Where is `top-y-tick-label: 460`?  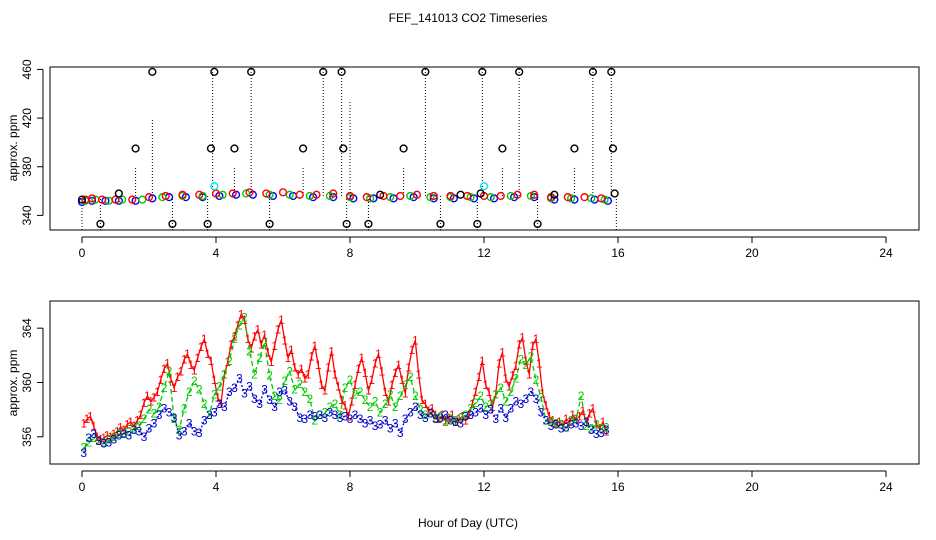
top-y-tick-label: 460 is located at coordinates (27, 69).